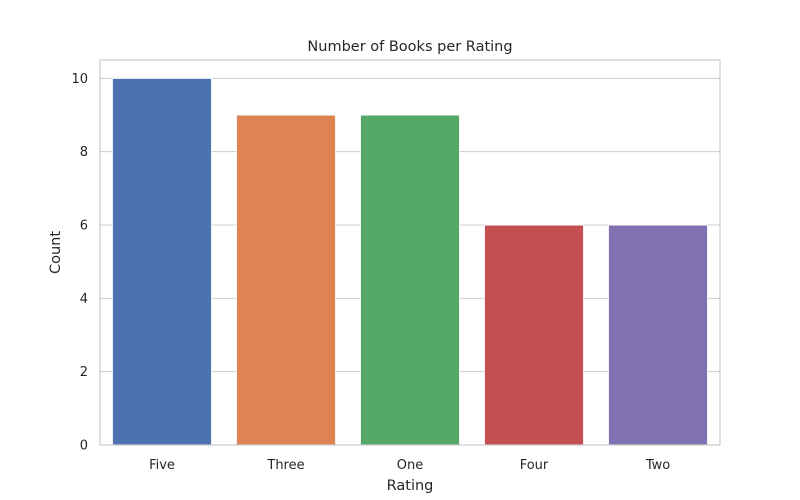 This screenshot has height=500, width=800. What do you see at coordinates (534, 465) in the screenshot?
I see `x-tick-label: Four` at bounding box center [534, 465].